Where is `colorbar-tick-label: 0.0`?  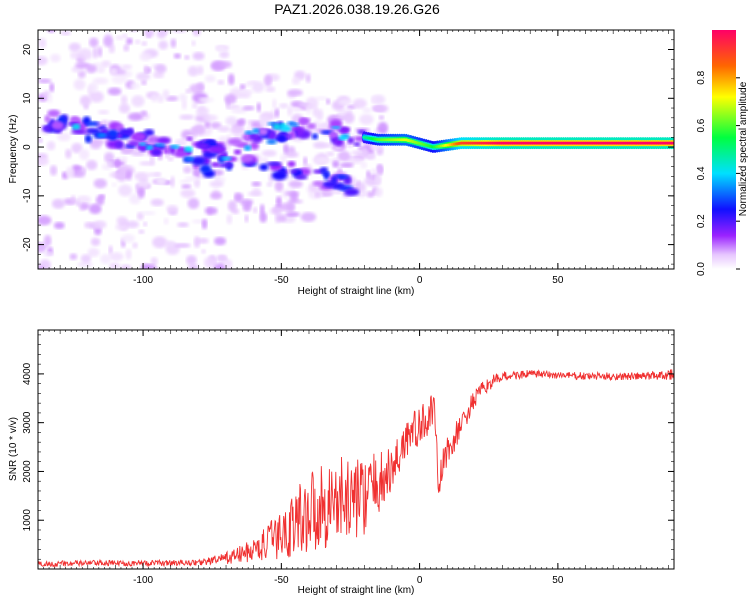
colorbar-tick-label: 0.0 is located at coordinates (701, 269).